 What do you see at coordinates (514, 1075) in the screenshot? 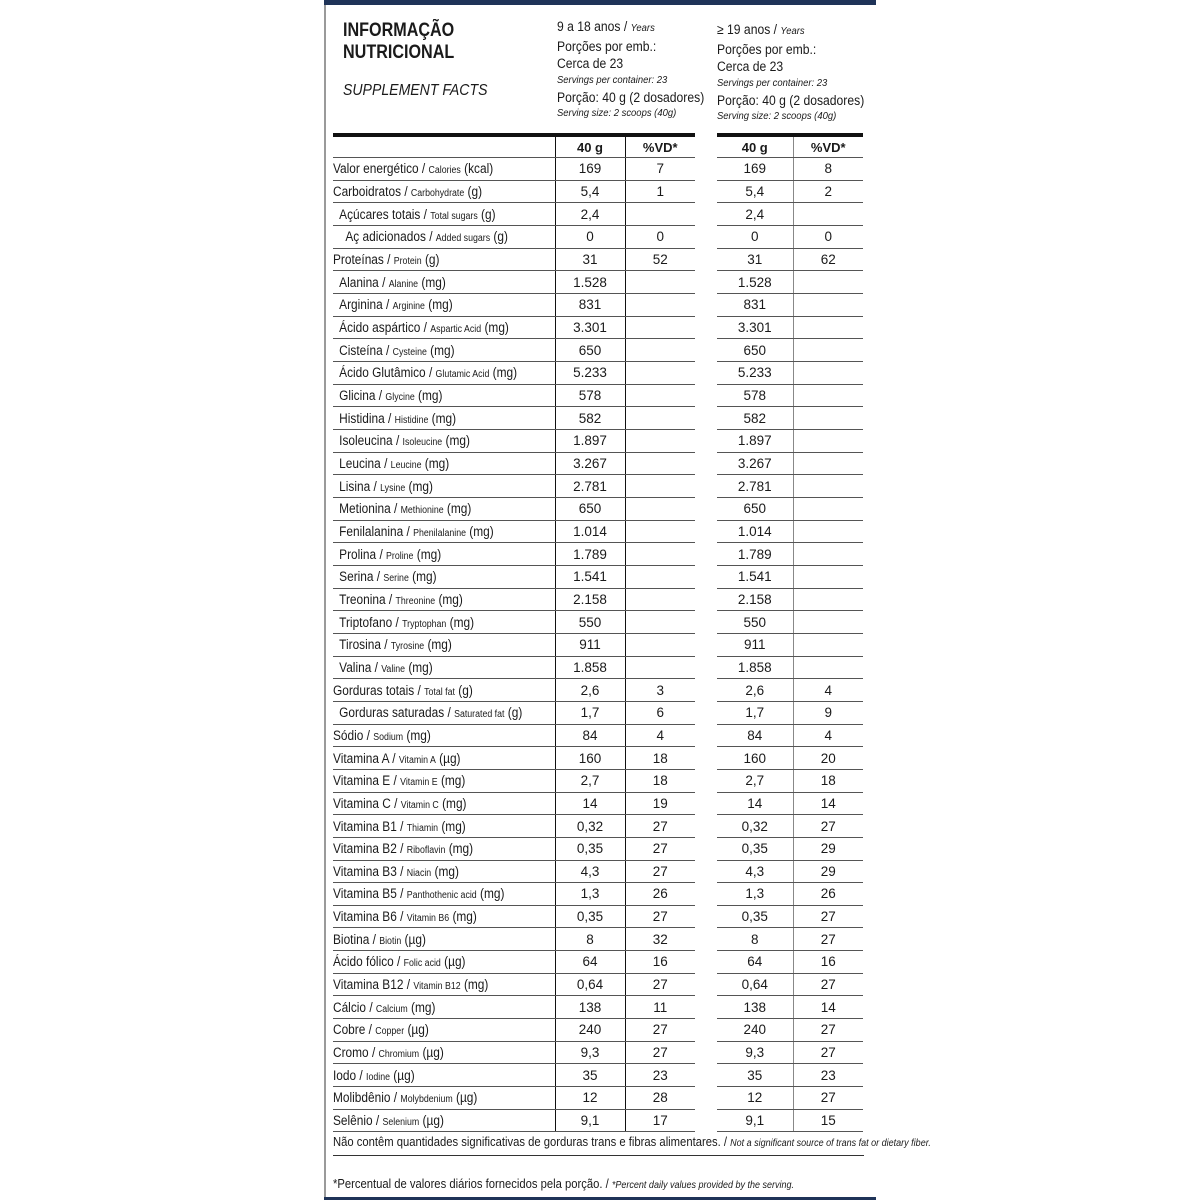
I see `table-row: Iodo / Iodine (µg) 35 23` at bounding box center [514, 1075].